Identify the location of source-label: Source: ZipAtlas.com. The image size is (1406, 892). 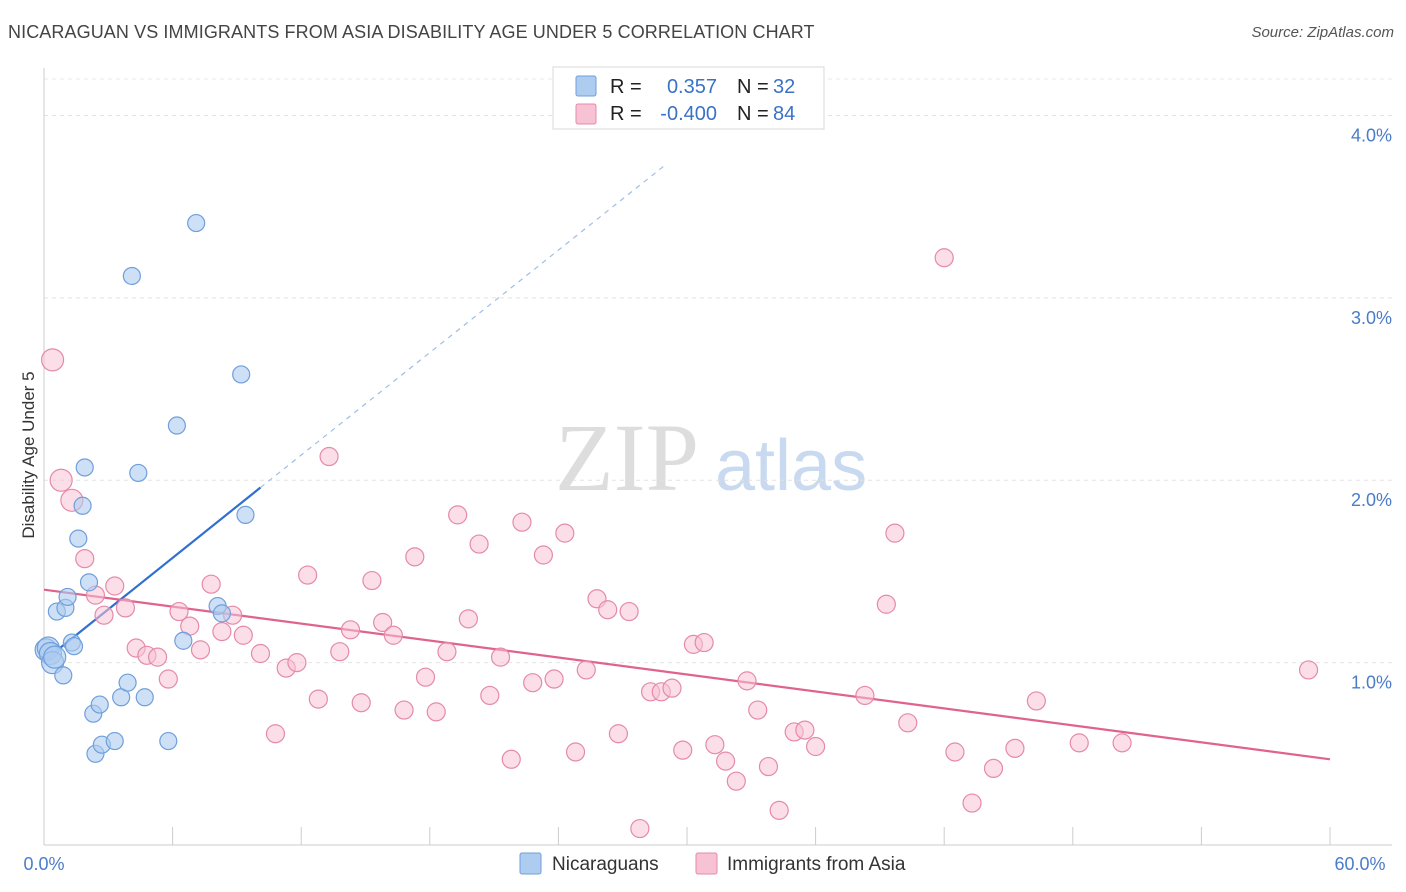
(1322, 32).